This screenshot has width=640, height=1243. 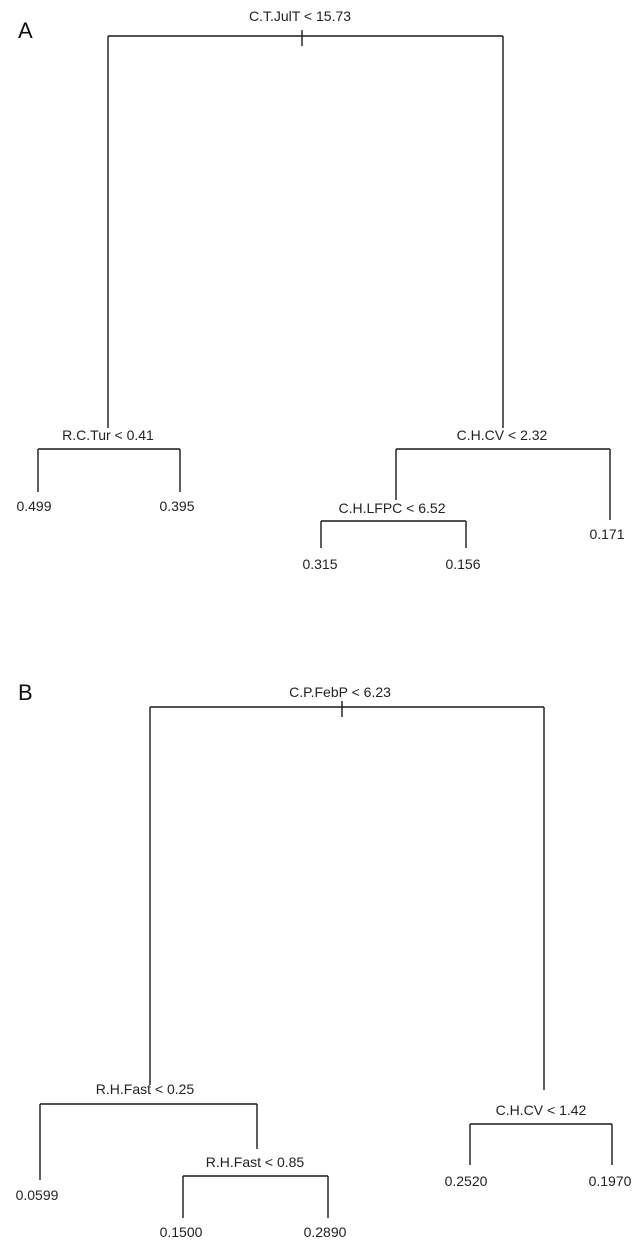 What do you see at coordinates (502, 435) in the screenshot?
I see `panel-a-right-split-label: C.H.CV < 2.32` at bounding box center [502, 435].